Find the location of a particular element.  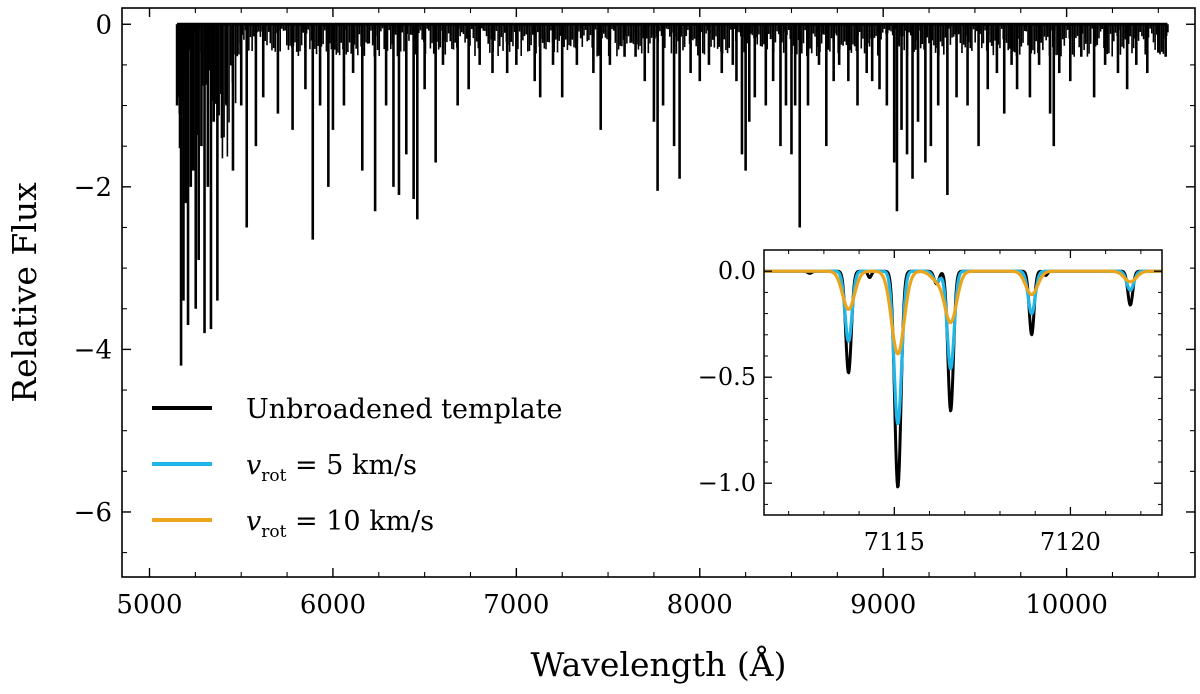

legend-label: Unbroadened template is located at coordinates (404, 409).